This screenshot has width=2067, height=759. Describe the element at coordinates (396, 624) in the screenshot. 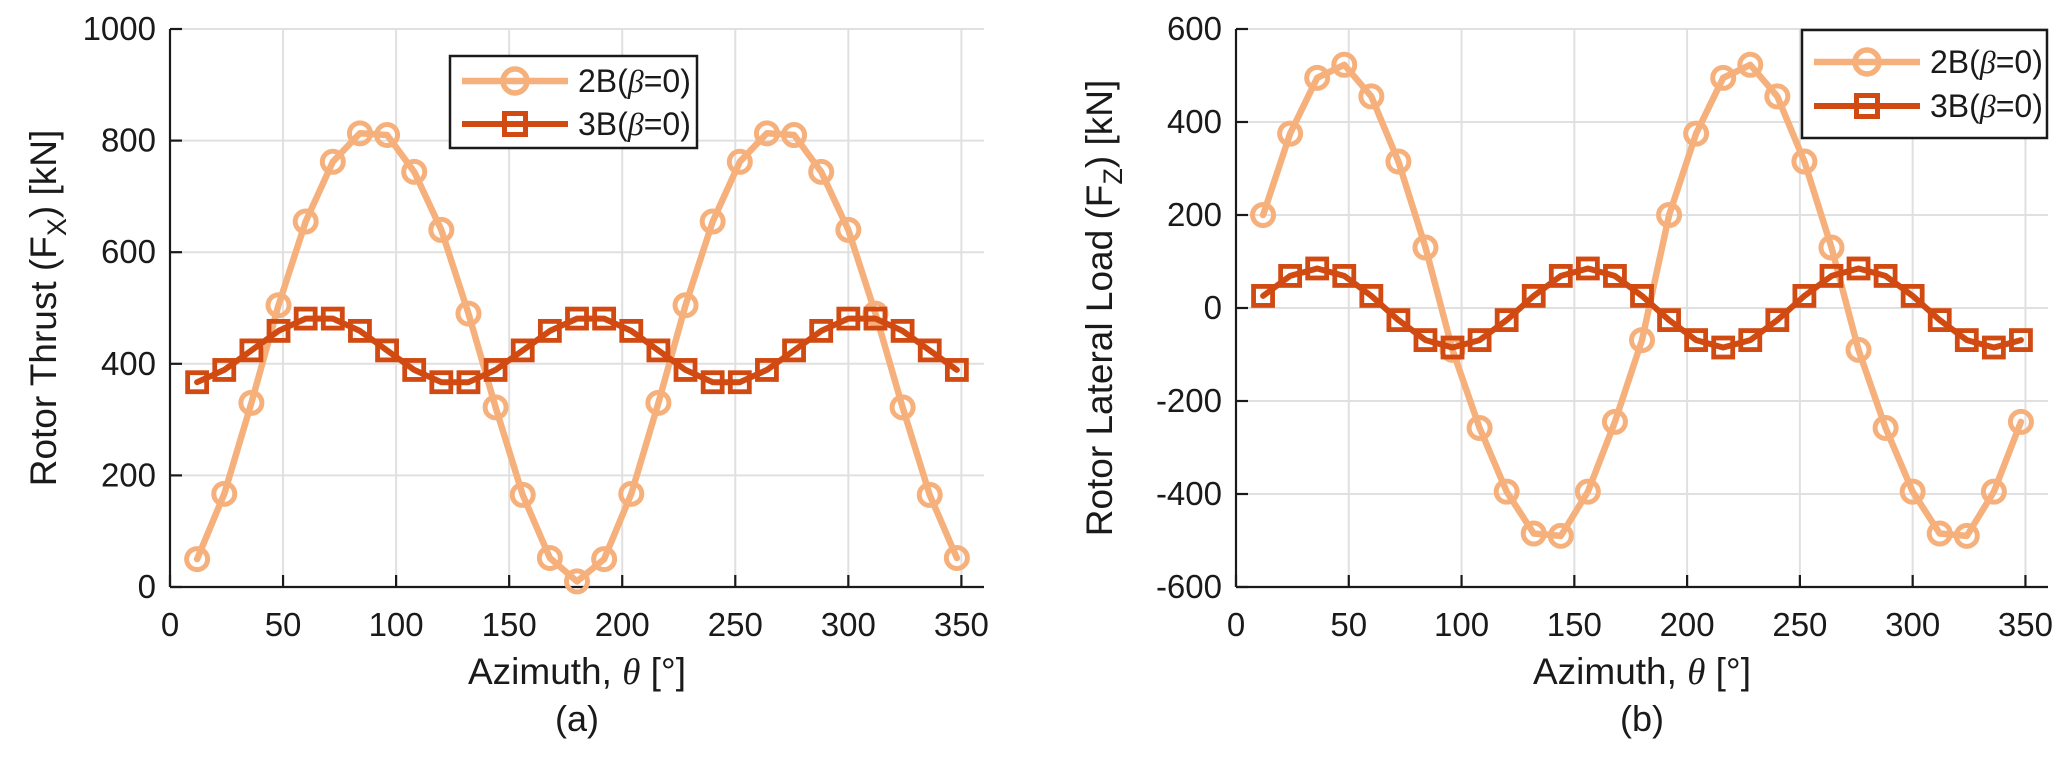

I see `x-tick-label: 100` at that location.